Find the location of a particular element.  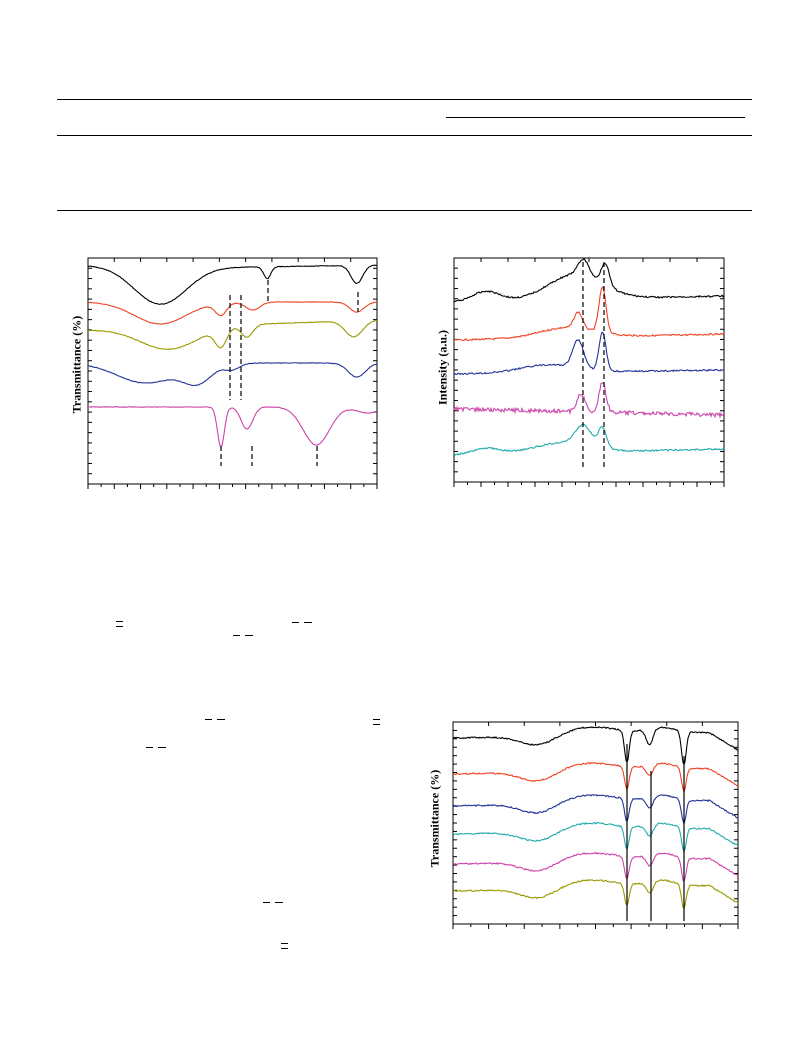

ftir2-chart: Transmittance (%) is located at coordinates (590, 831).